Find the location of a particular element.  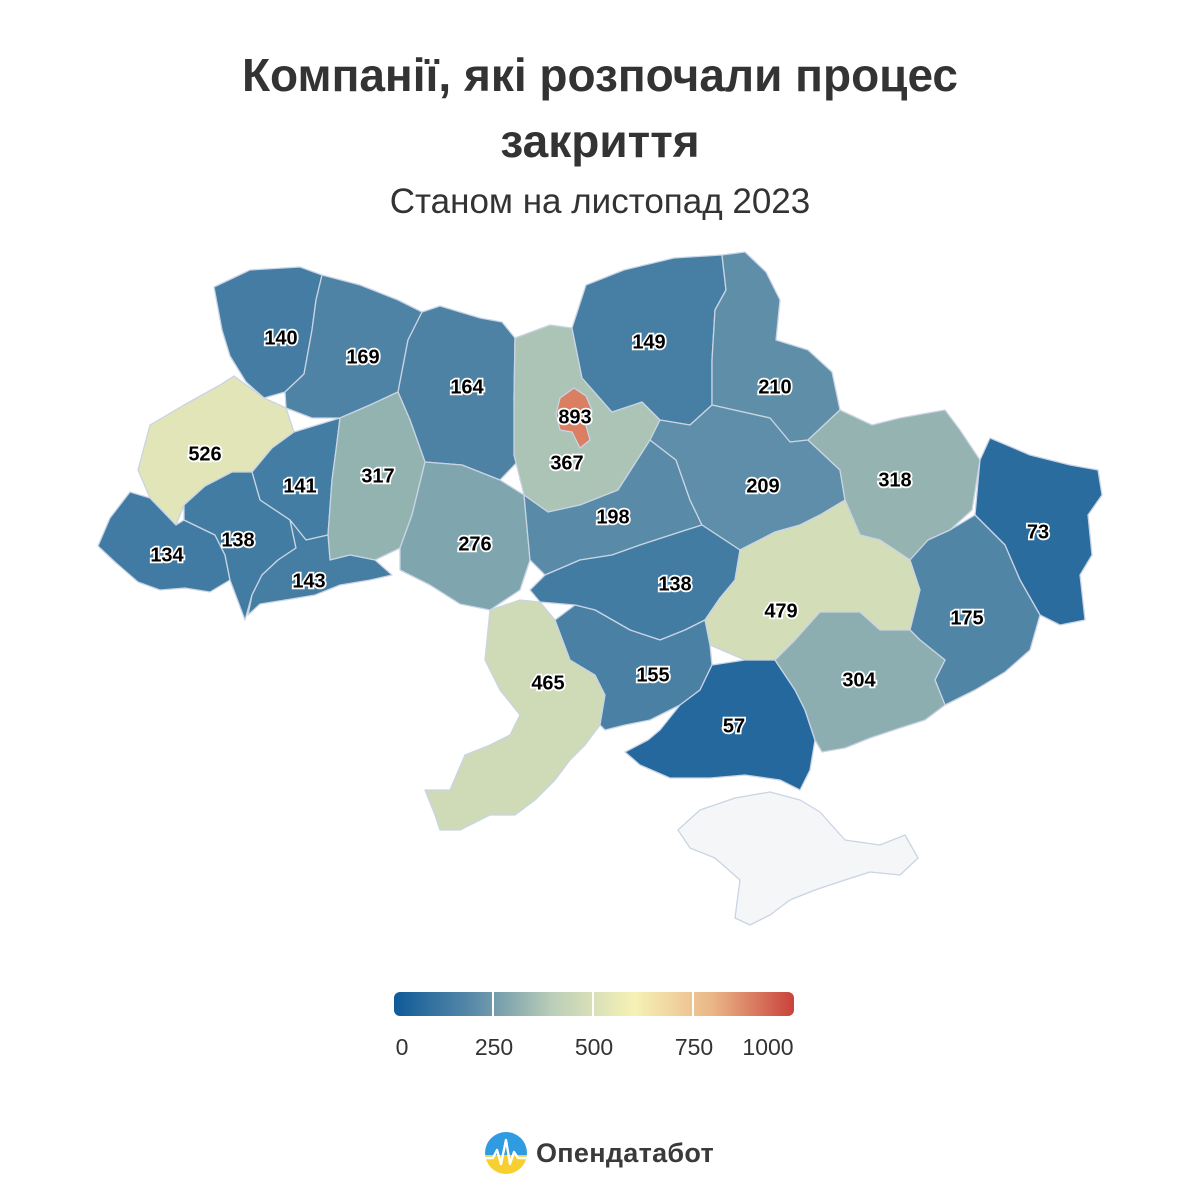

opendatabot-logo-icon is located at coordinates (506, 1153).